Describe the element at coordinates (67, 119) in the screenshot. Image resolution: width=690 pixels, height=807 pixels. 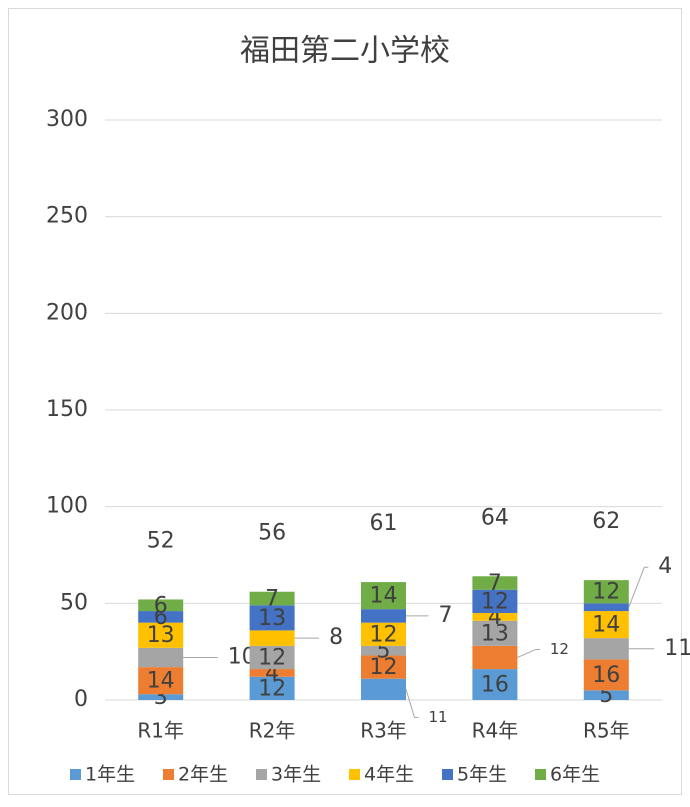
I see `y-tick-label: 300` at that location.